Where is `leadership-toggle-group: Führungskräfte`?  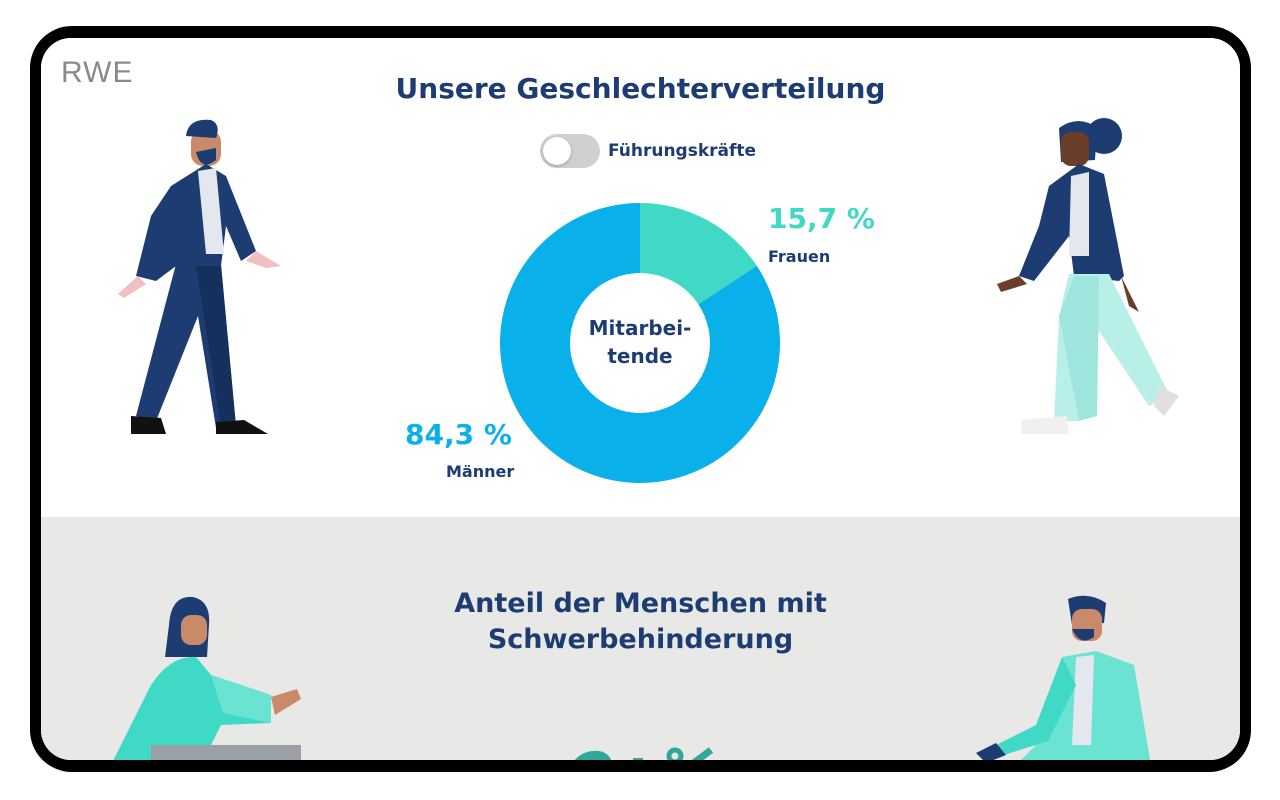
leadership-toggle-group: Führungskräfte is located at coordinates (648, 151).